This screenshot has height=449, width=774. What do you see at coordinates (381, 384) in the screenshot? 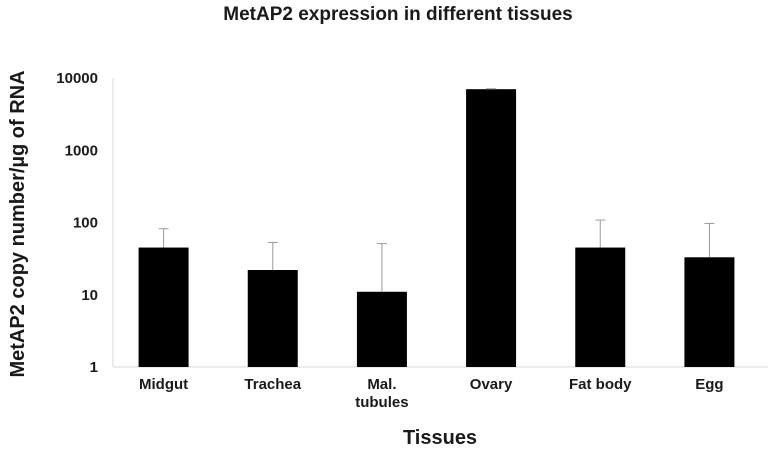
I see `x-tick-label: Mal.` at bounding box center [381, 384].